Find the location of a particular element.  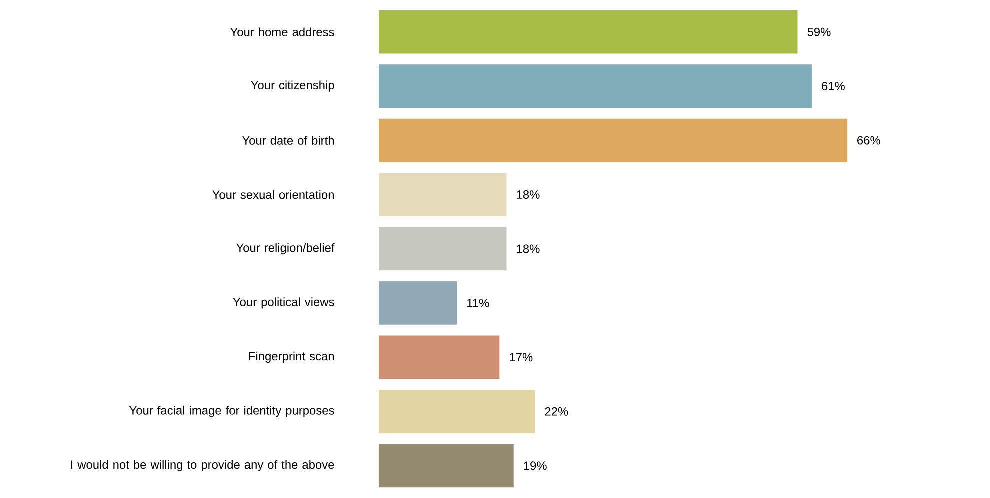

data-label: 22% is located at coordinates (556, 411).